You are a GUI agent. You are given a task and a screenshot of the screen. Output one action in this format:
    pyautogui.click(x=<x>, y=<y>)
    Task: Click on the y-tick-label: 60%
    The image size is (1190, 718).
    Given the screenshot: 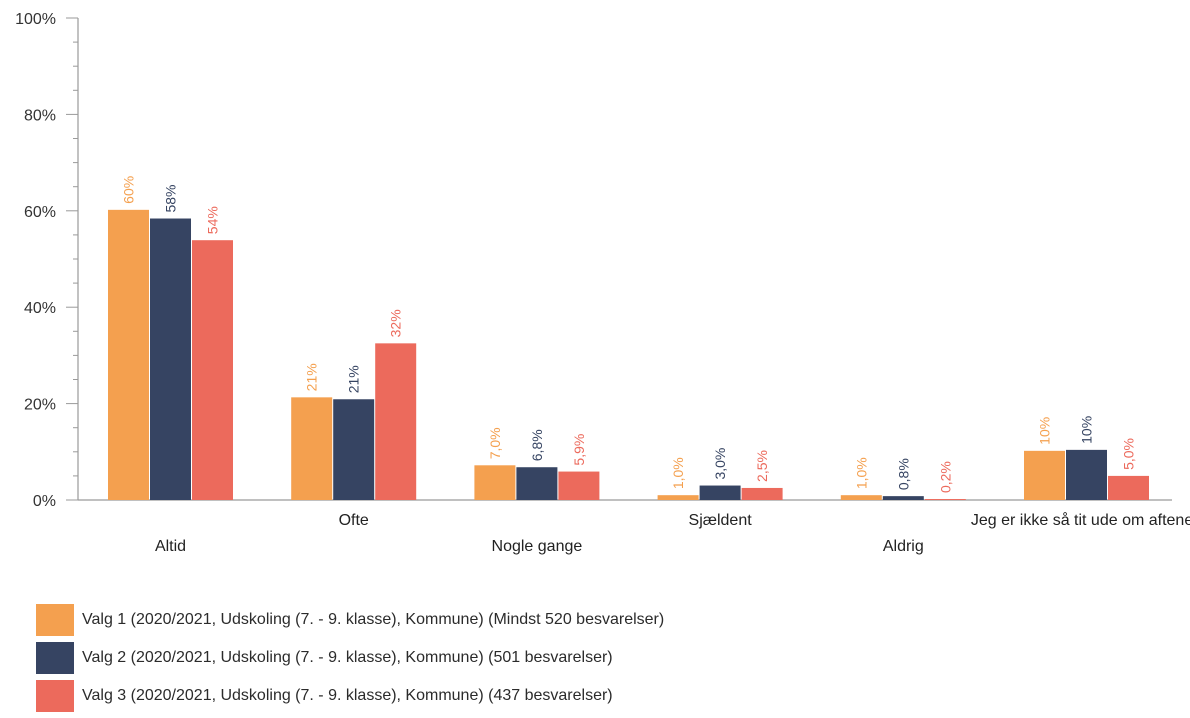 What is the action you would take?
    pyautogui.click(x=40, y=212)
    